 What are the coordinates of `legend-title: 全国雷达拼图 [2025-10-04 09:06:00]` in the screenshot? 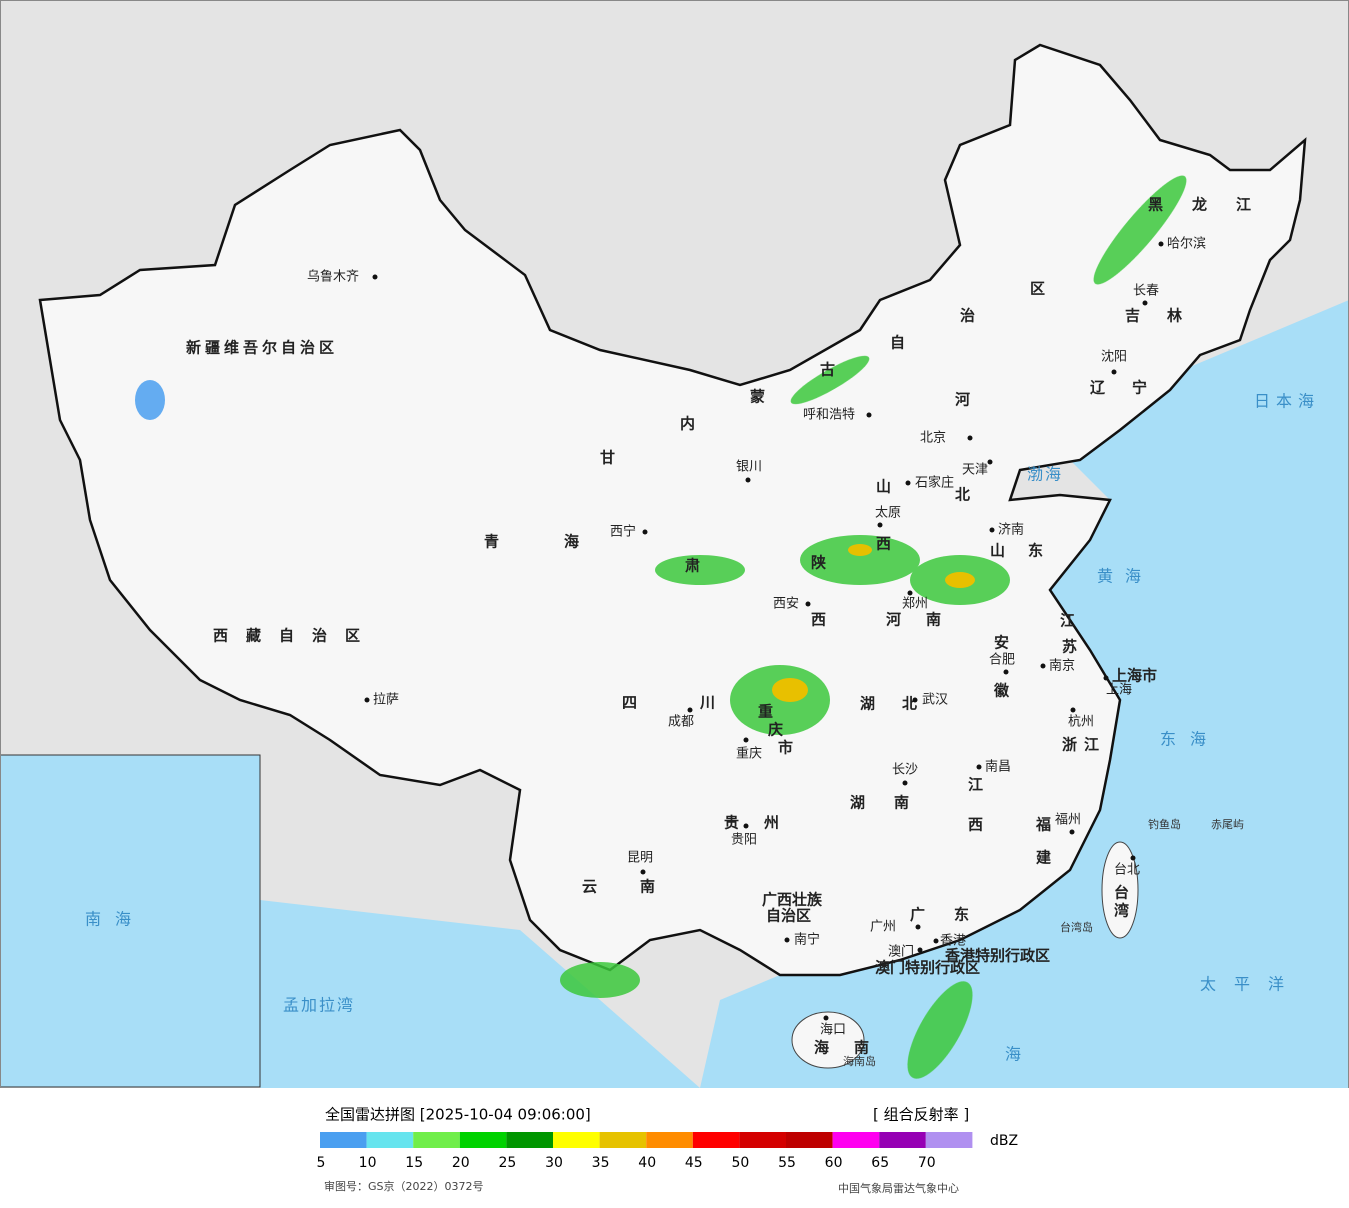 It's located at (458, 1115).